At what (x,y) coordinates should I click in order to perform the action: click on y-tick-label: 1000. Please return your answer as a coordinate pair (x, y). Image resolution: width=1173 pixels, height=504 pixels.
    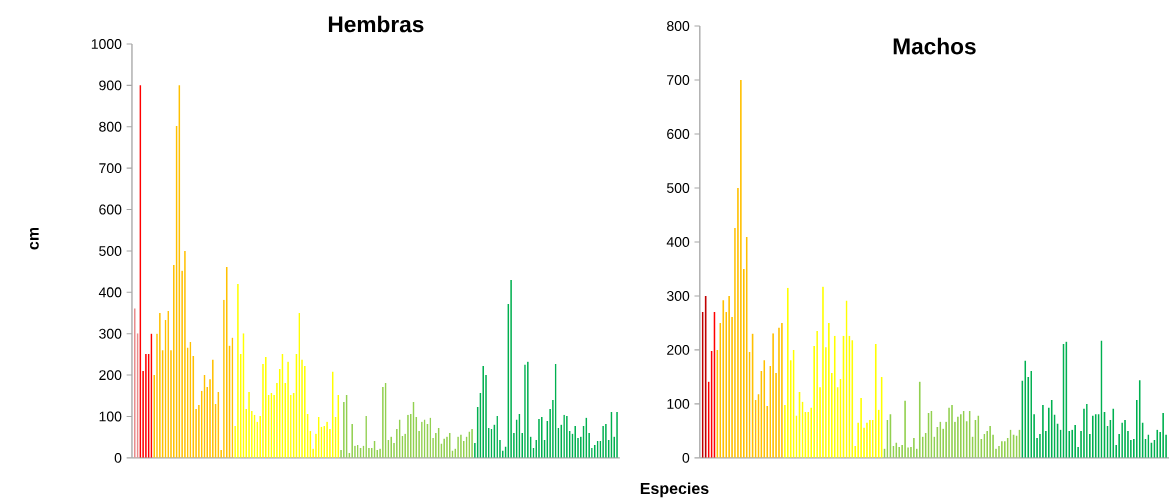
    Looking at the image, I should click on (106, 44).